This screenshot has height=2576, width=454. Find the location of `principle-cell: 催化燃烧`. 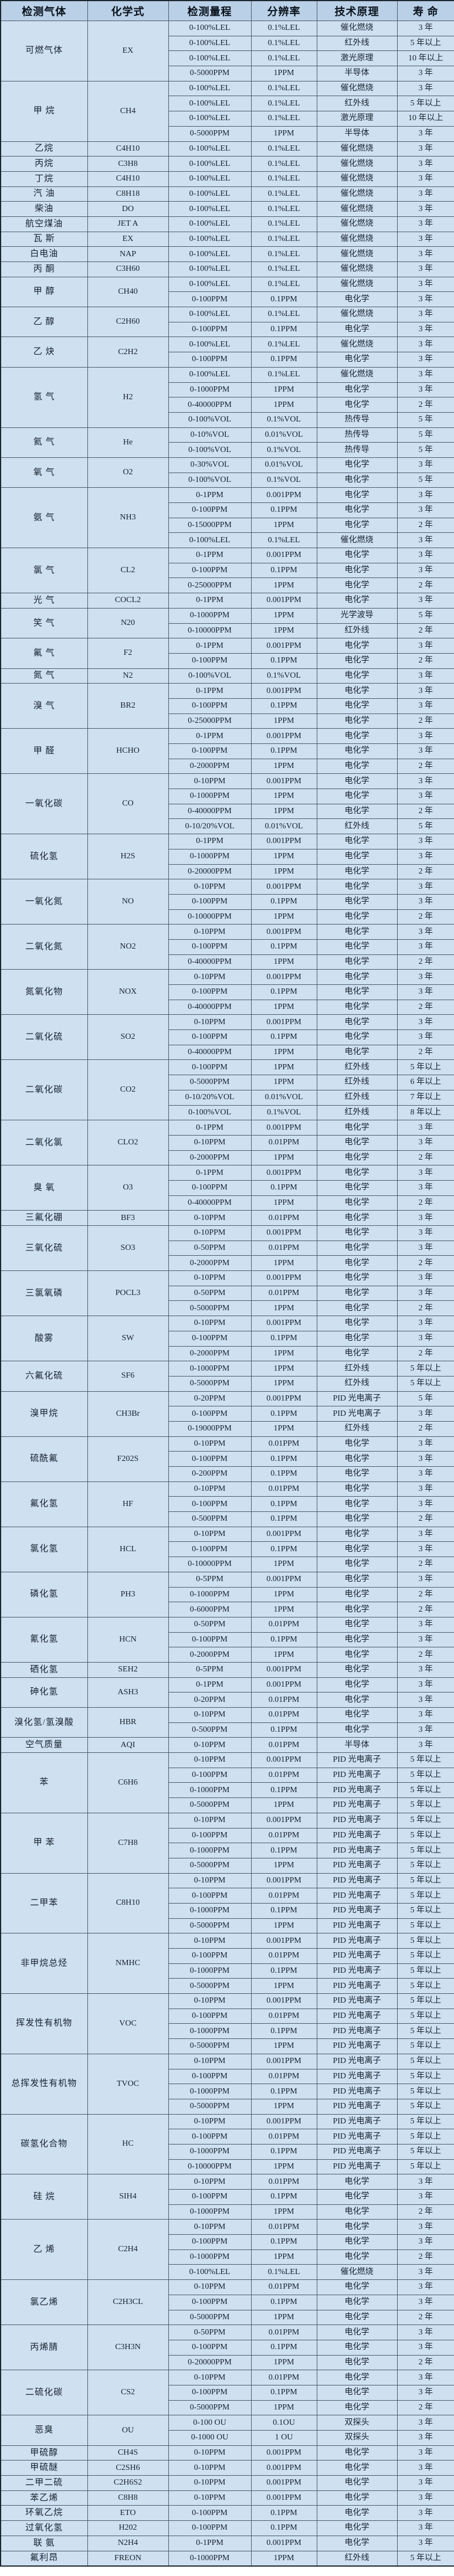

principle-cell: 催化燃烧 is located at coordinates (357, 179).